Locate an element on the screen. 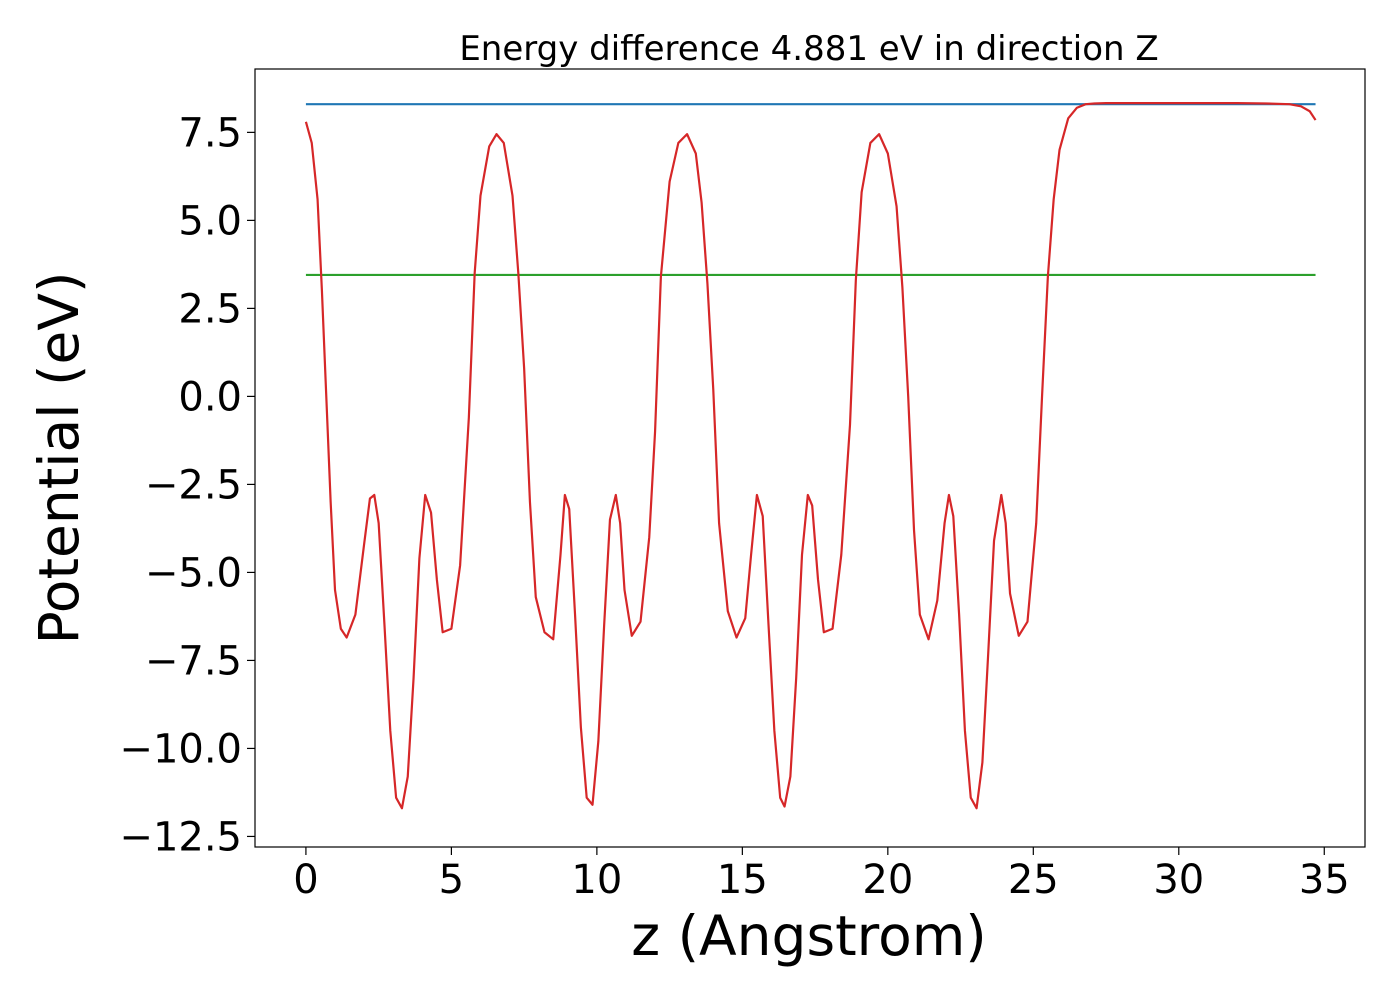 This screenshot has width=1400, height=1000. x-axis-label: z (Angstrom) is located at coordinates (809, 936).